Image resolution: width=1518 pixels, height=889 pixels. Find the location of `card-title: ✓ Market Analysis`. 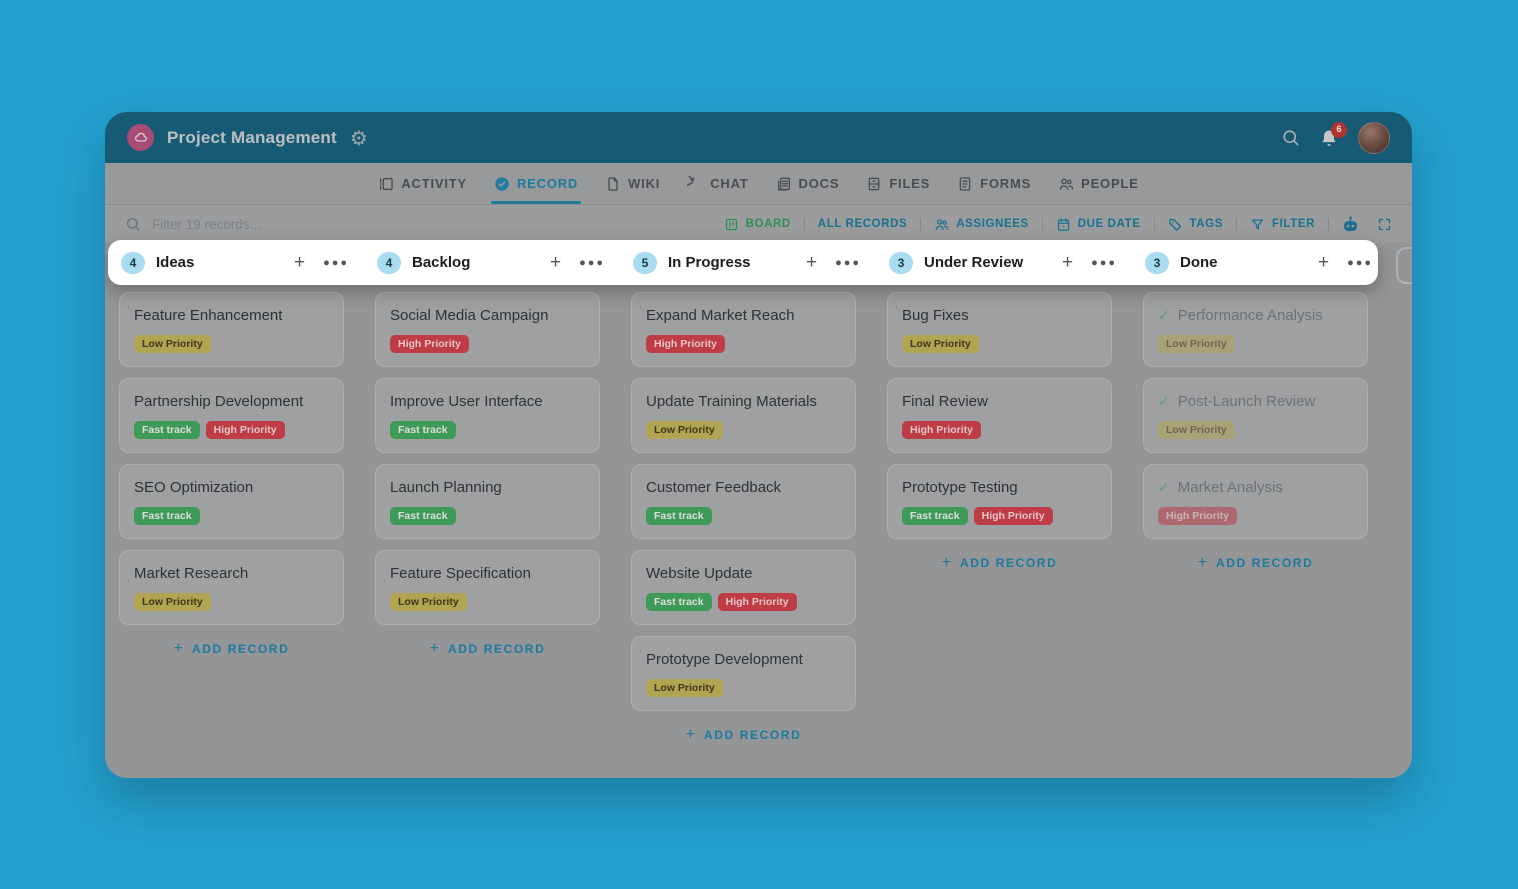

card-title: ✓ Market Analysis is located at coordinates (1255, 488).